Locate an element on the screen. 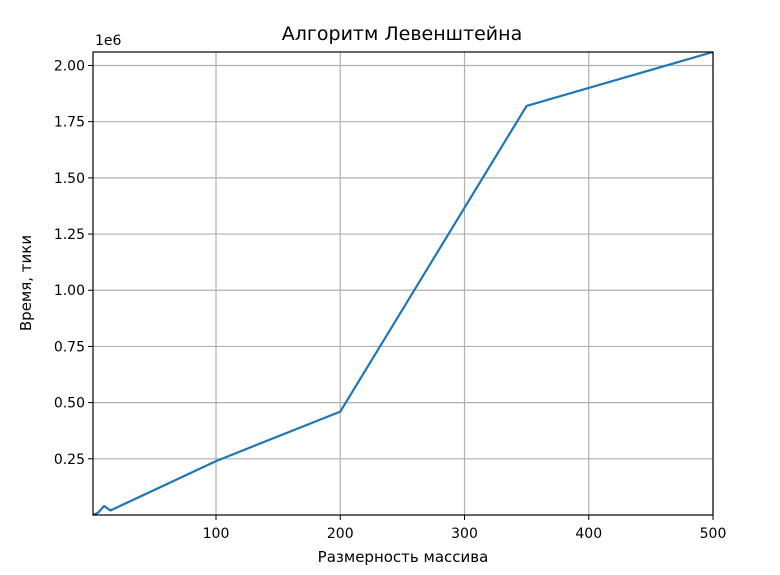 The height and width of the screenshot is (575, 780). x-tick-label: 100 is located at coordinates (216, 534).